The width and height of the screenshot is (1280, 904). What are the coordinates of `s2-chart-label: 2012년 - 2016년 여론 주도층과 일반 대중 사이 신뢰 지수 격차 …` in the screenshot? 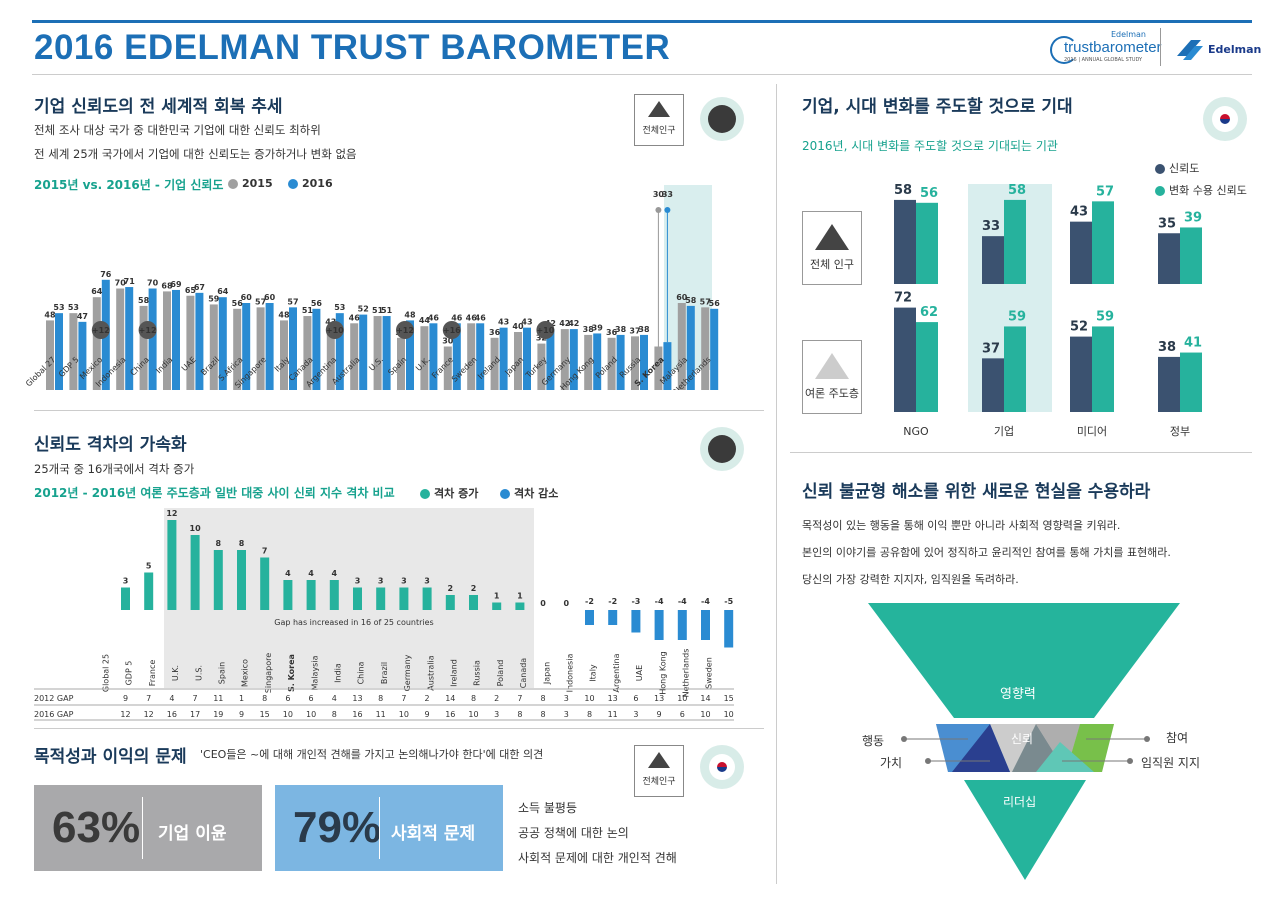 It's located at (214, 493).